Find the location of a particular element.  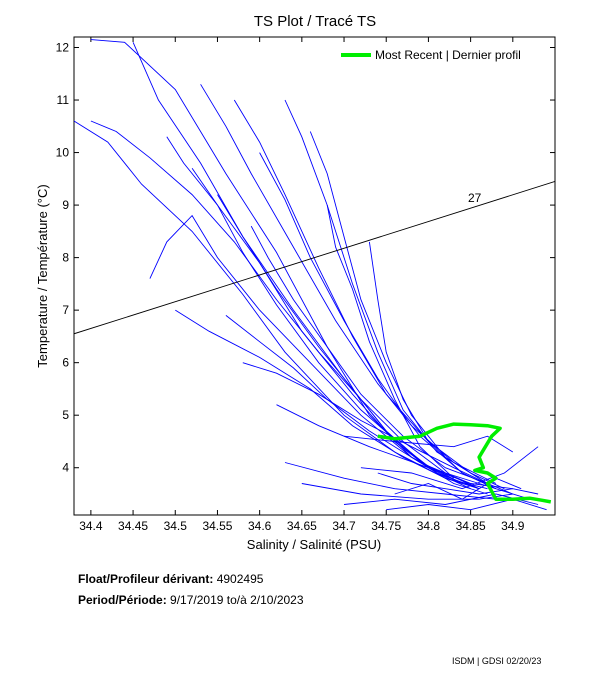

y-tick-label: 11 is located at coordinates (63, 100).